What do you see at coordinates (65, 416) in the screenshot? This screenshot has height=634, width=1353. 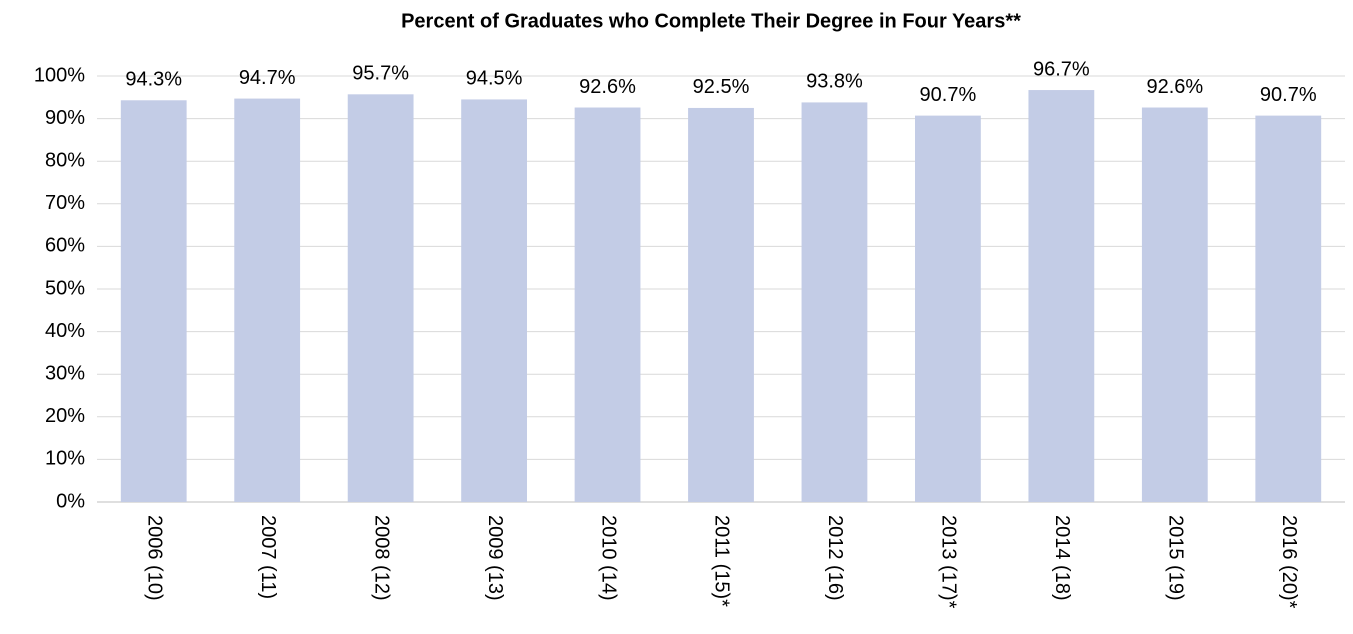 I see `y-tick-label: 20%` at bounding box center [65, 416].